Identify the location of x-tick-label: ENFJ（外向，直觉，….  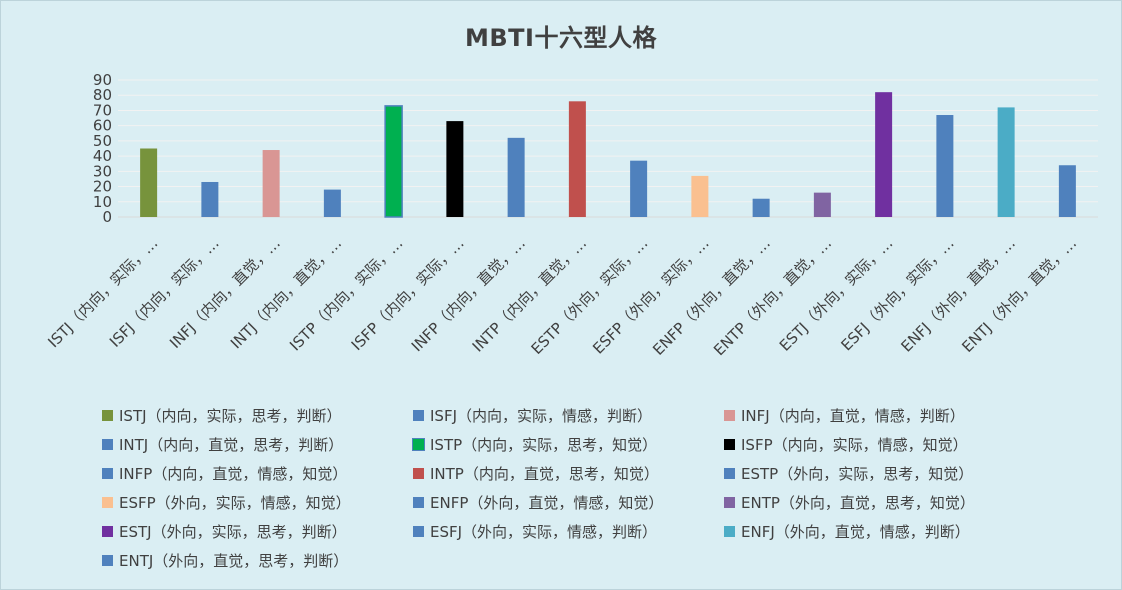
(957, 294).